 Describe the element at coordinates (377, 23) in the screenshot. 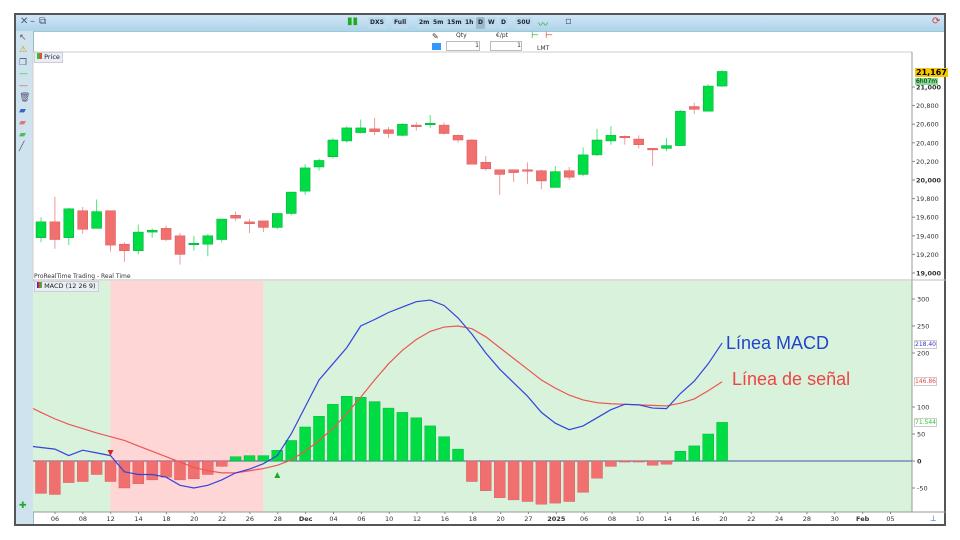

I see `instrument-dropdown: DXS` at that location.